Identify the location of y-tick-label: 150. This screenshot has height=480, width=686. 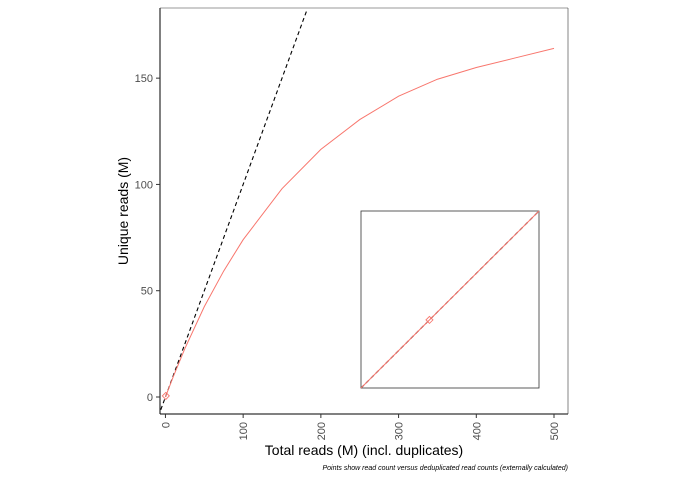
(144, 79).